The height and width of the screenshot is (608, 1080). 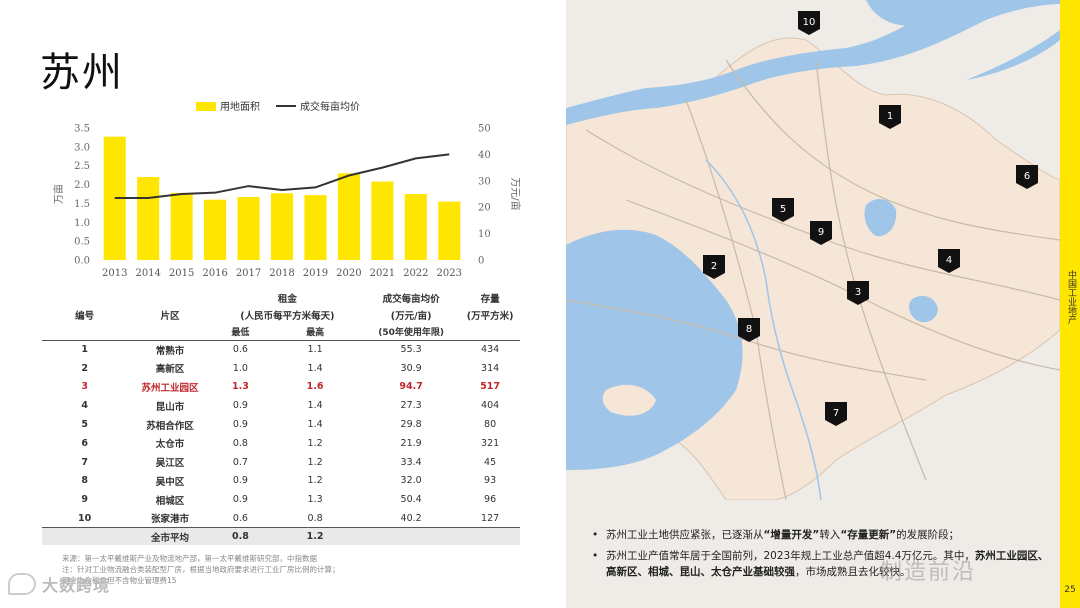 I want to click on cell-stock: 96, so click(x=490, y=500).